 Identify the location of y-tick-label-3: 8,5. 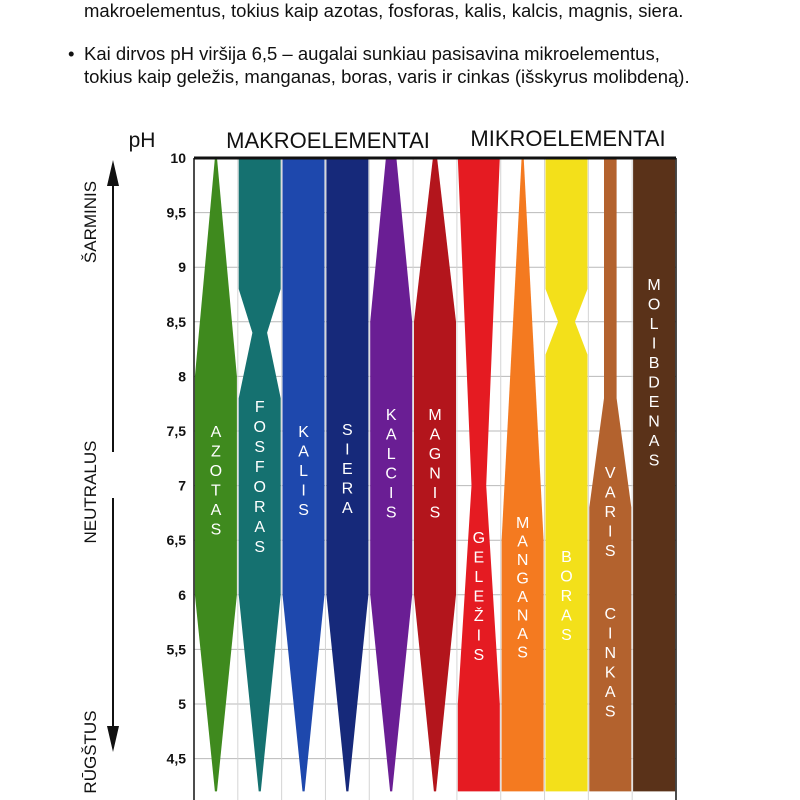
(177, 322).